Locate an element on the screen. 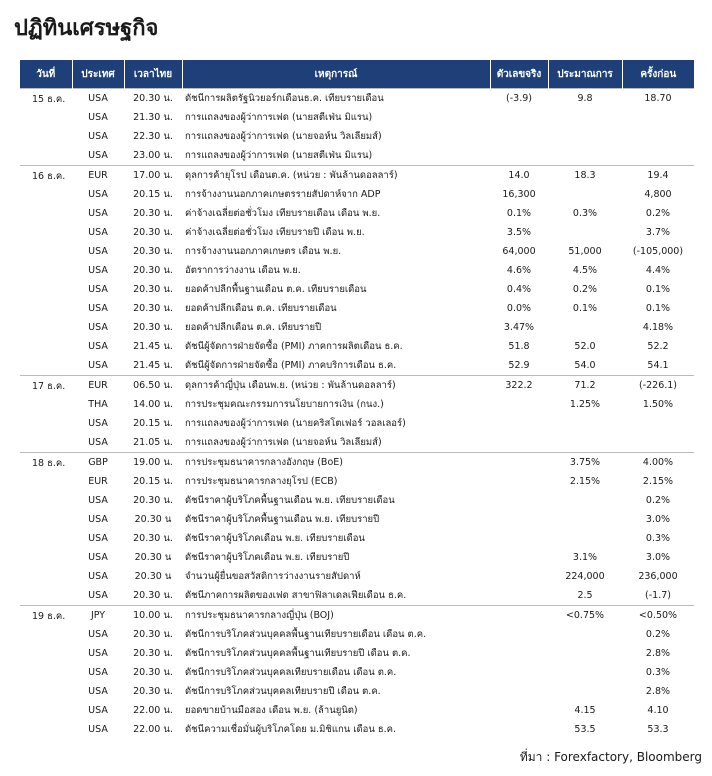 This screenshot has height=776, width=712. time-cell: 20.15 น. is located at coordinates (153, 481).